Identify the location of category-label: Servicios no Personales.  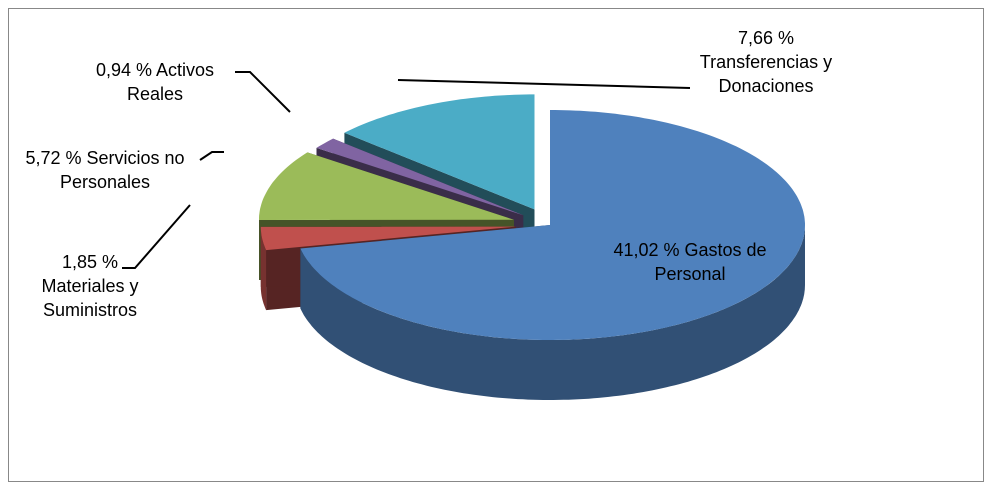
(122, 170).